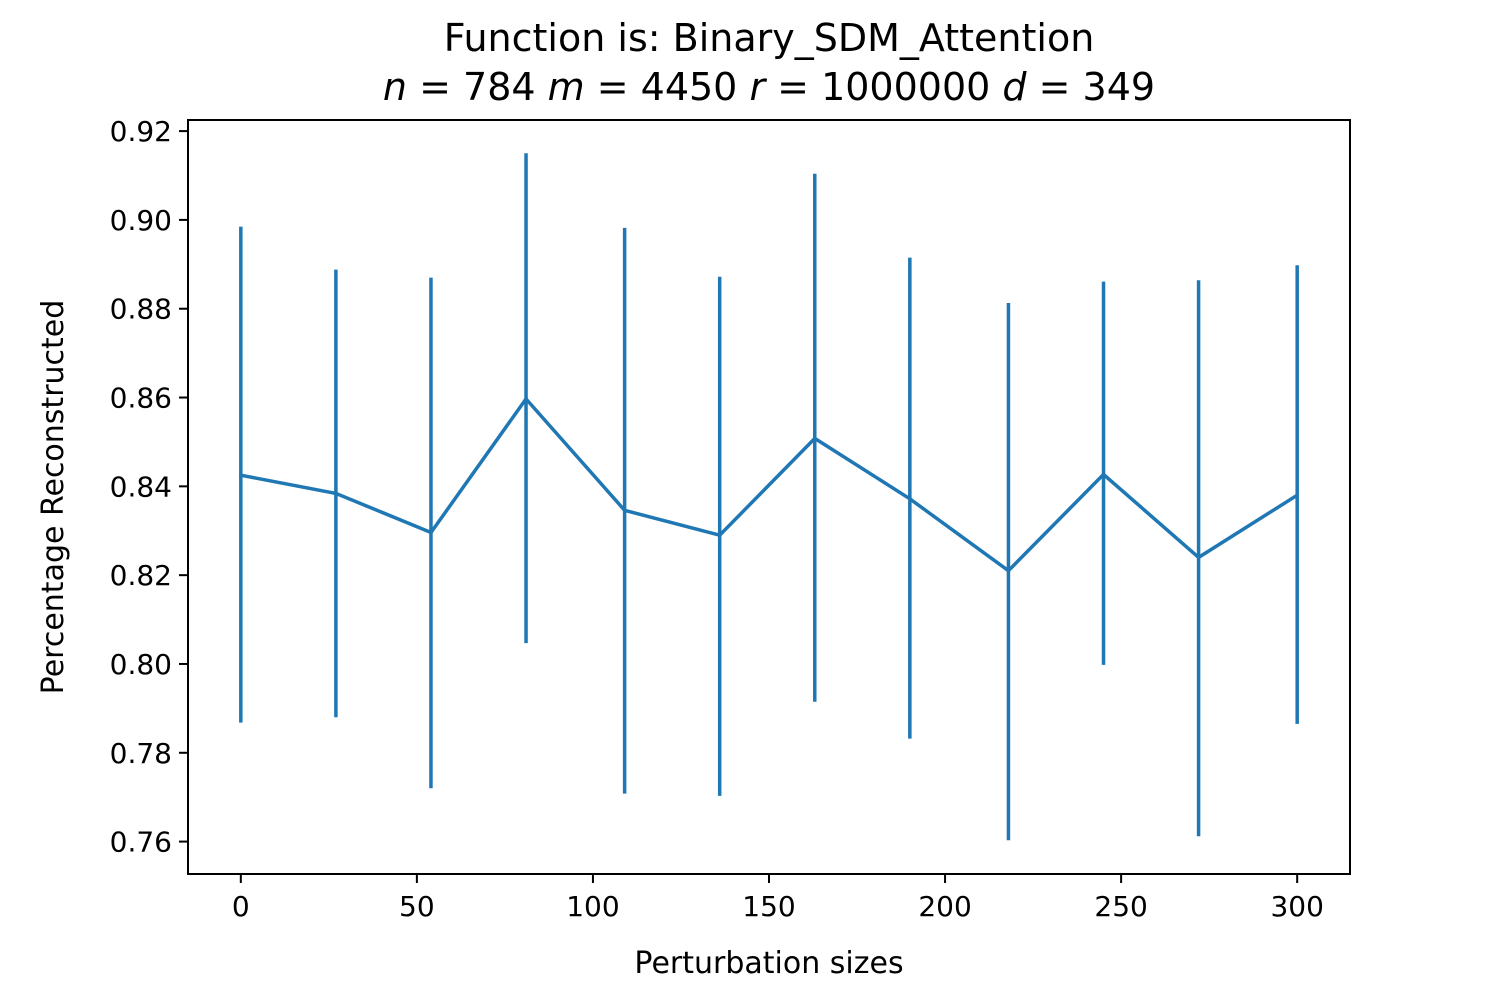 This screenshot has width=1500, height=1000. Describe the element at coordinates (471, 87) in the screenshot. I see `subtitle-value-n: = 784` at that location.